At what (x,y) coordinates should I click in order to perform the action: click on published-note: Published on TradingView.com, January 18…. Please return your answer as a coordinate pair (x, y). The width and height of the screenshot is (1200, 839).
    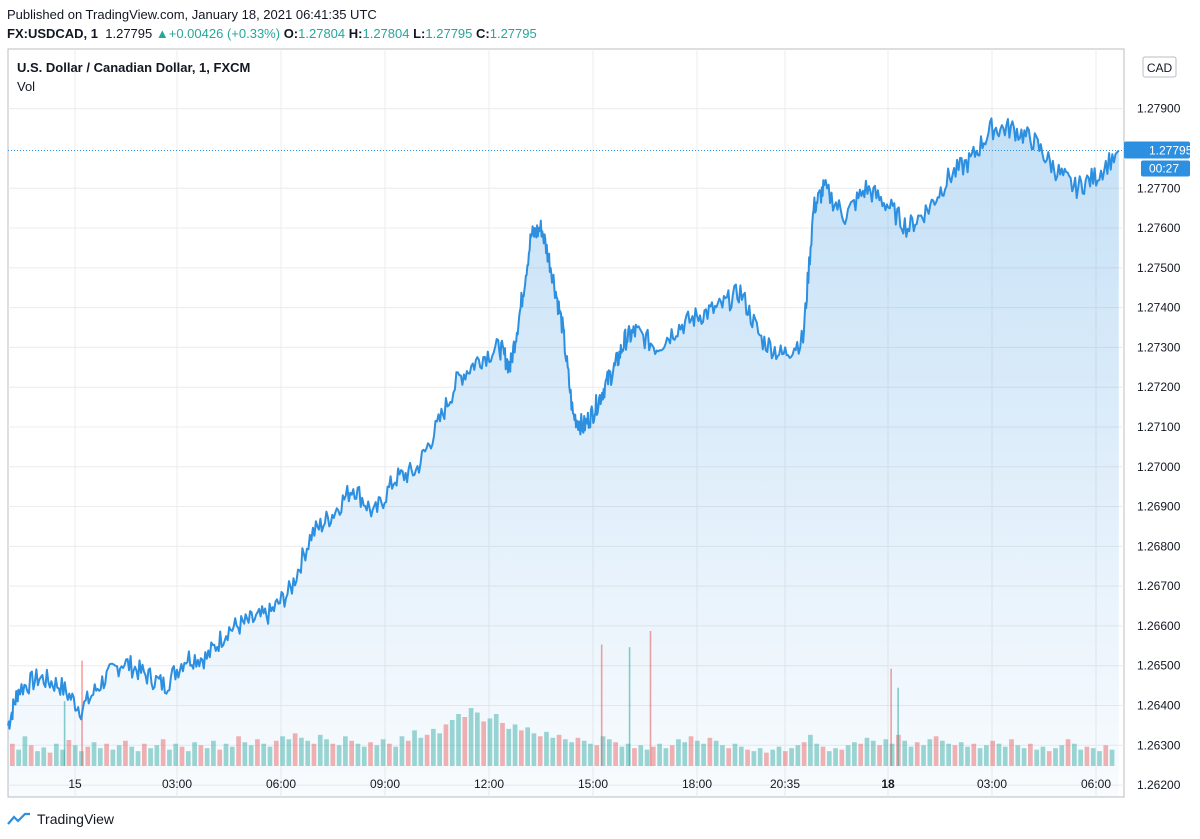
    Looking at the image, I should click on (192, 14).